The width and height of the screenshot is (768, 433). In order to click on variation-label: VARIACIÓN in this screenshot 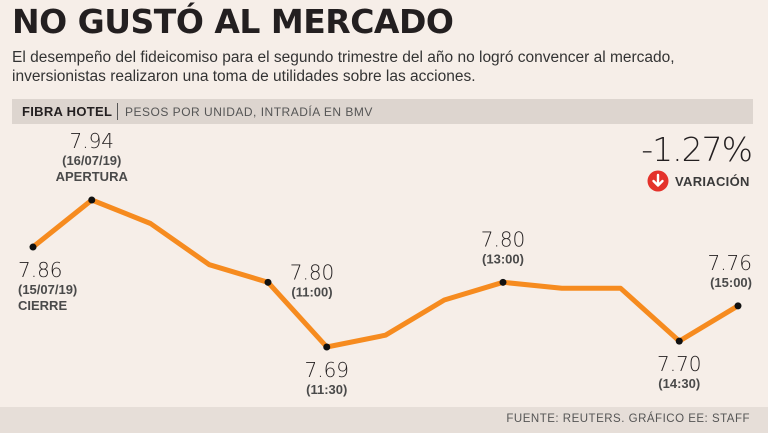, I will do `click(712, 181)`.